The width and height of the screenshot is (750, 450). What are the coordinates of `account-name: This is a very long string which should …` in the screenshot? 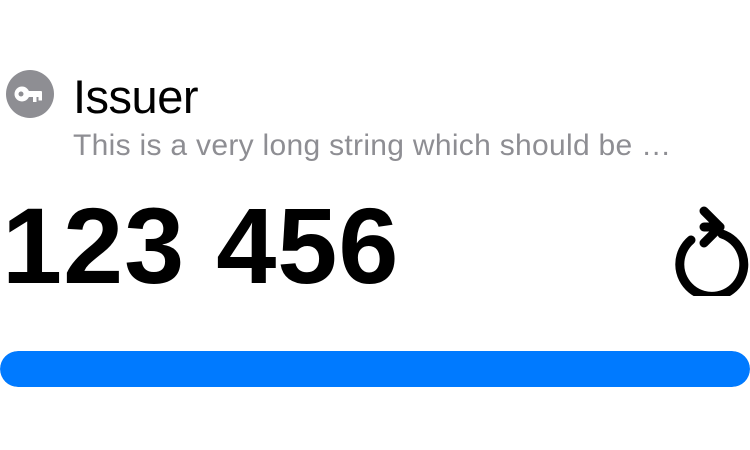 It's located at (373, 145).